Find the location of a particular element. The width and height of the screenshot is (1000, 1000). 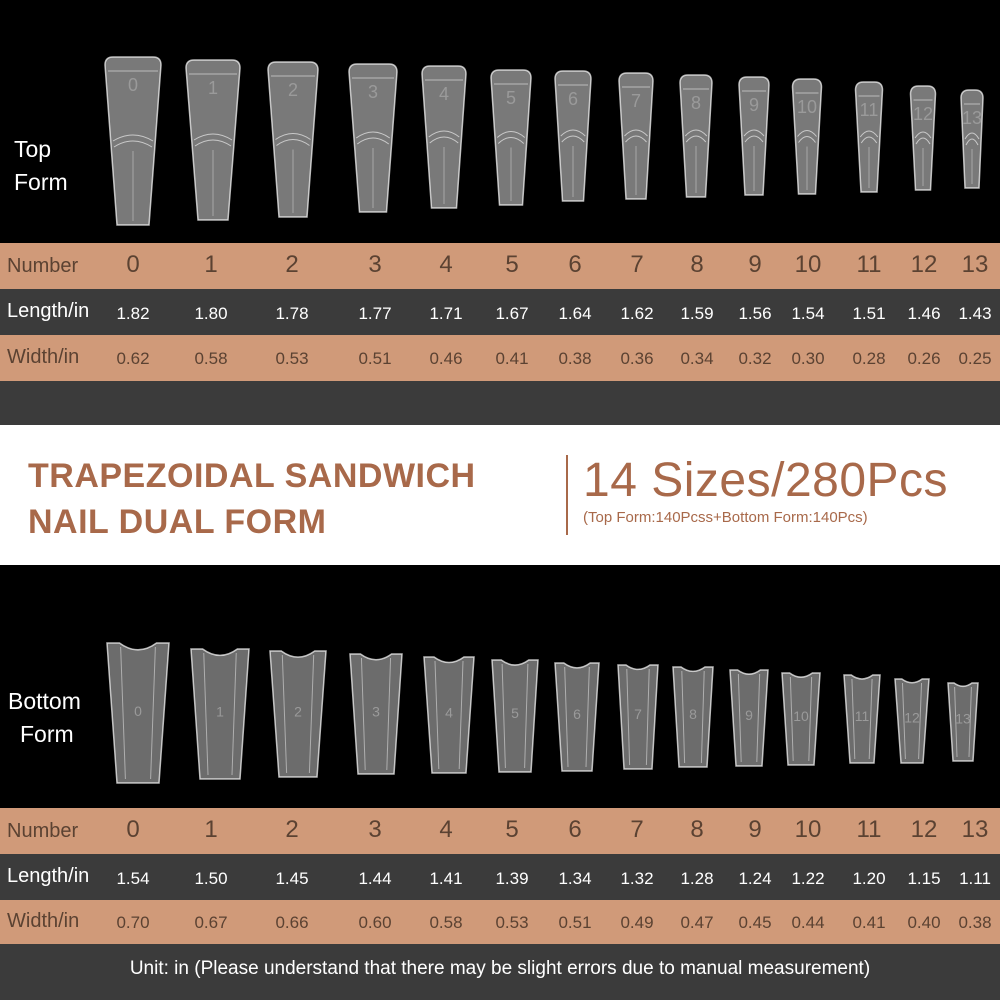

top-nail-tip-7: 7 is located at coordinates (636, 136).